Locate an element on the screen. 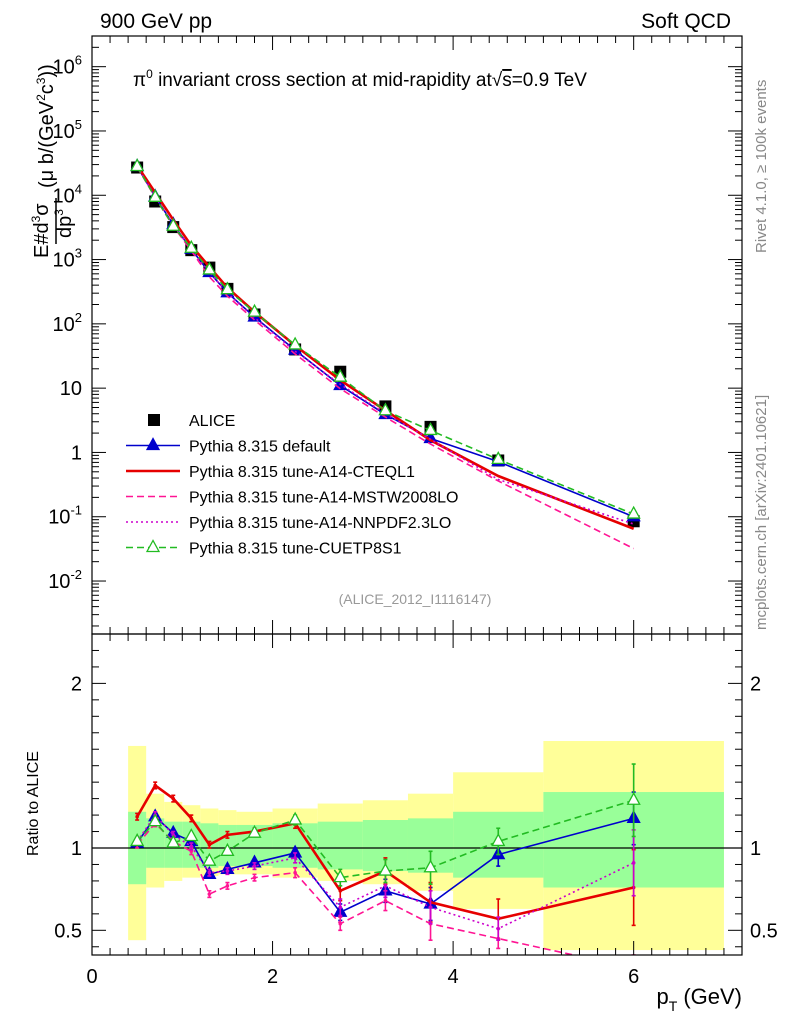 The image size is (786, 1029). legend-entry: Pythia 8.315 tune-A14-CTEQL1 is located at coordinates (270, 472).